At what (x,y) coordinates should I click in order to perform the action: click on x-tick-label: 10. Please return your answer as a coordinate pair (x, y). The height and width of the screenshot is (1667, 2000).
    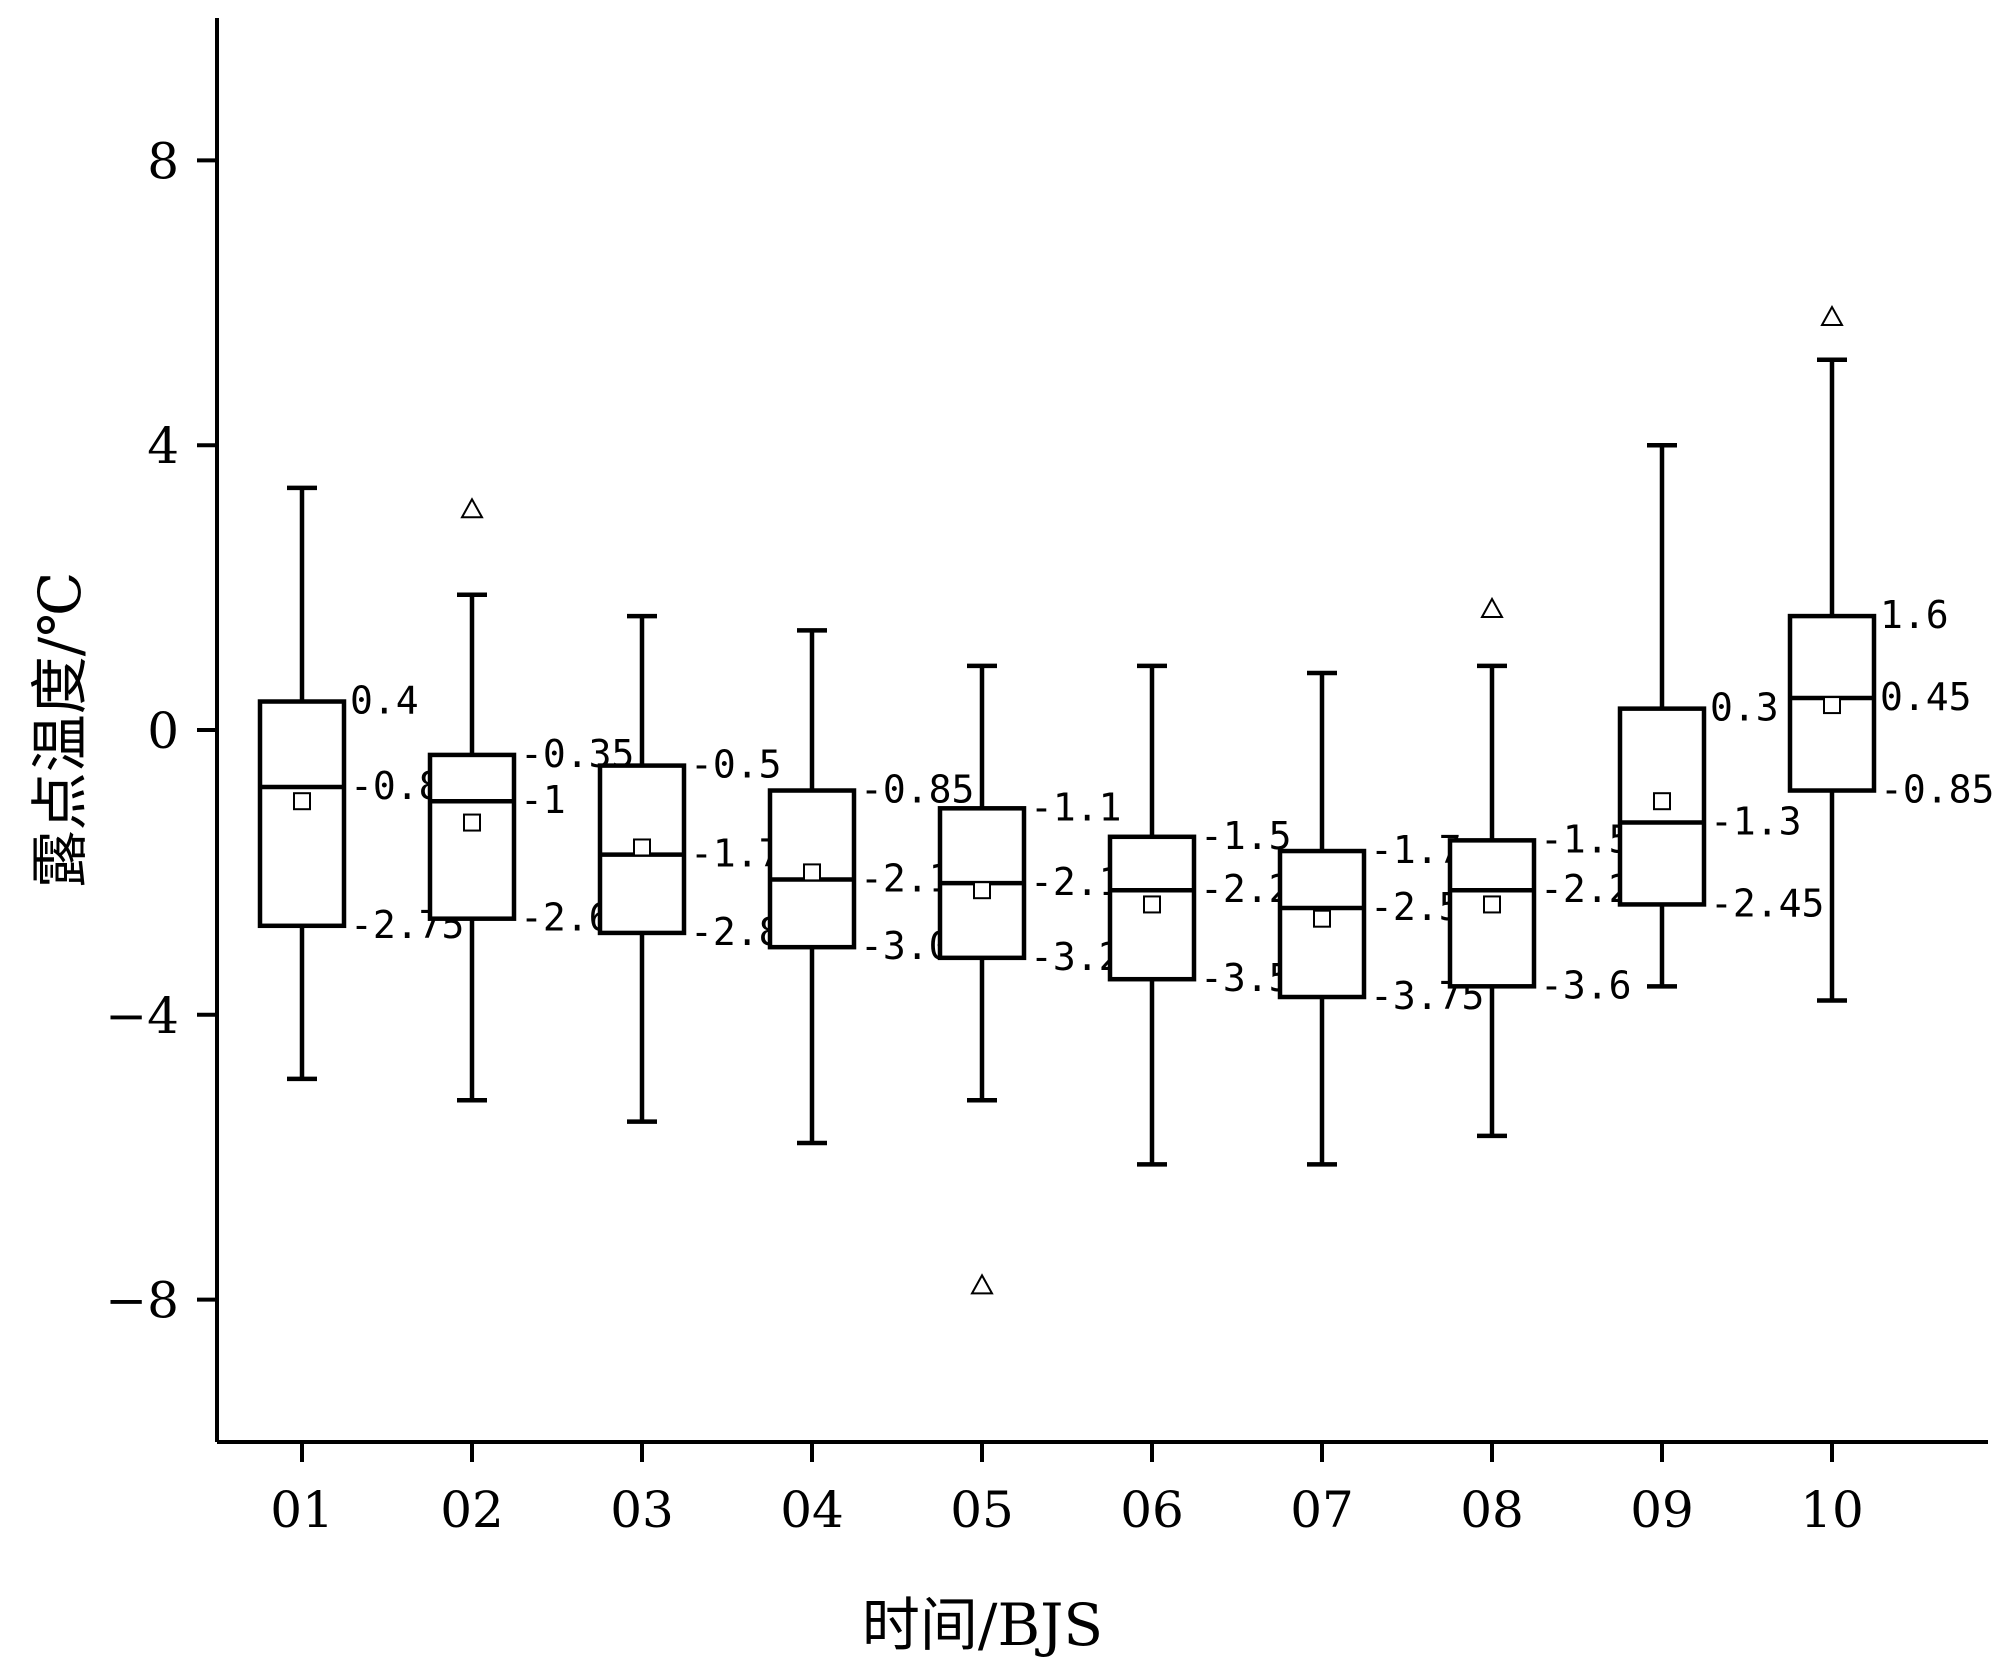
    Looking at the image, I should click on (1832, 1510).